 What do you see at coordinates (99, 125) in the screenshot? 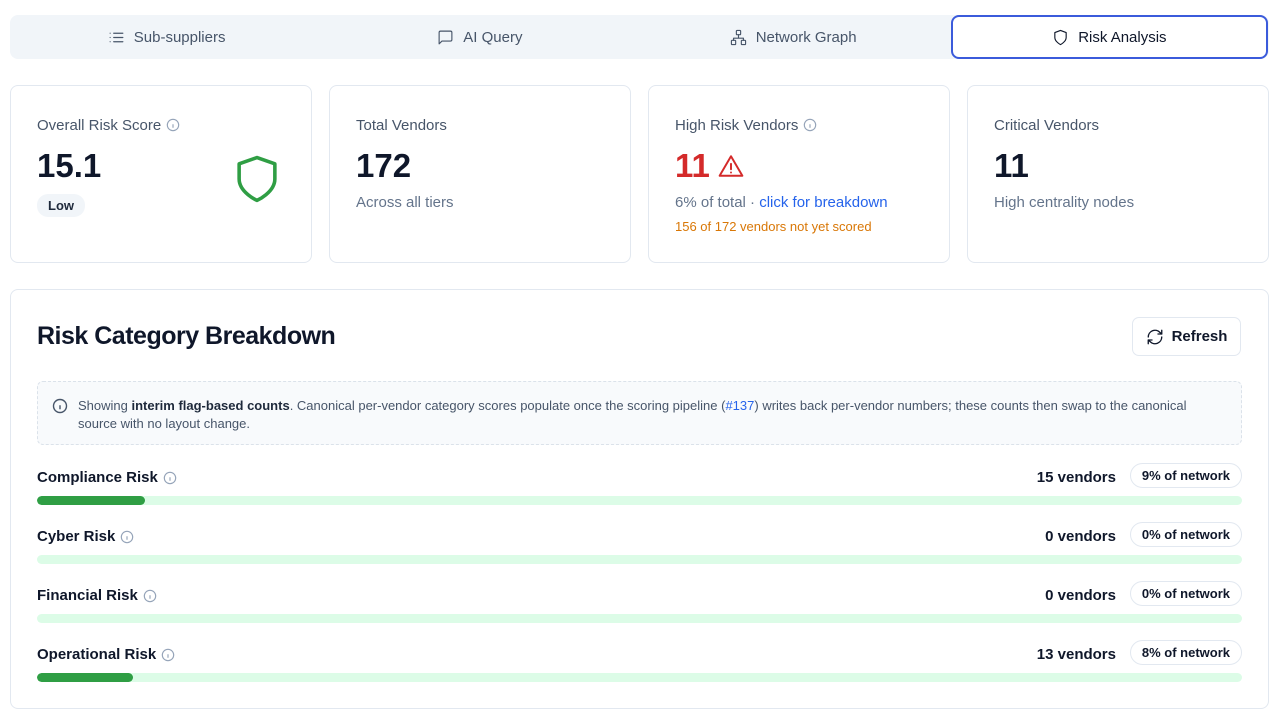
I see `card-label: Overall Risk Score` at bounding box center [99, 125].